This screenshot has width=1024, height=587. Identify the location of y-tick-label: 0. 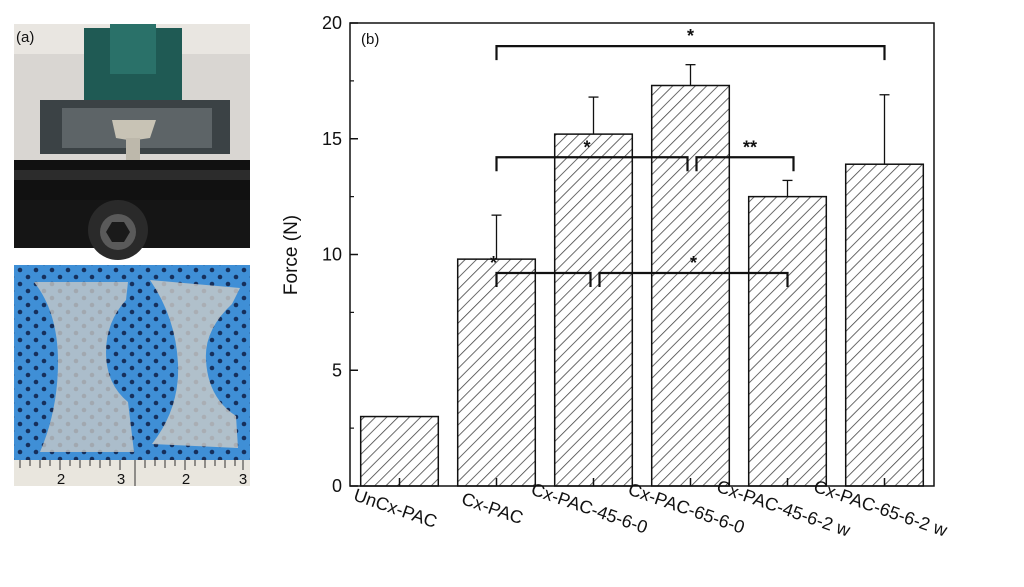
(337, 486).